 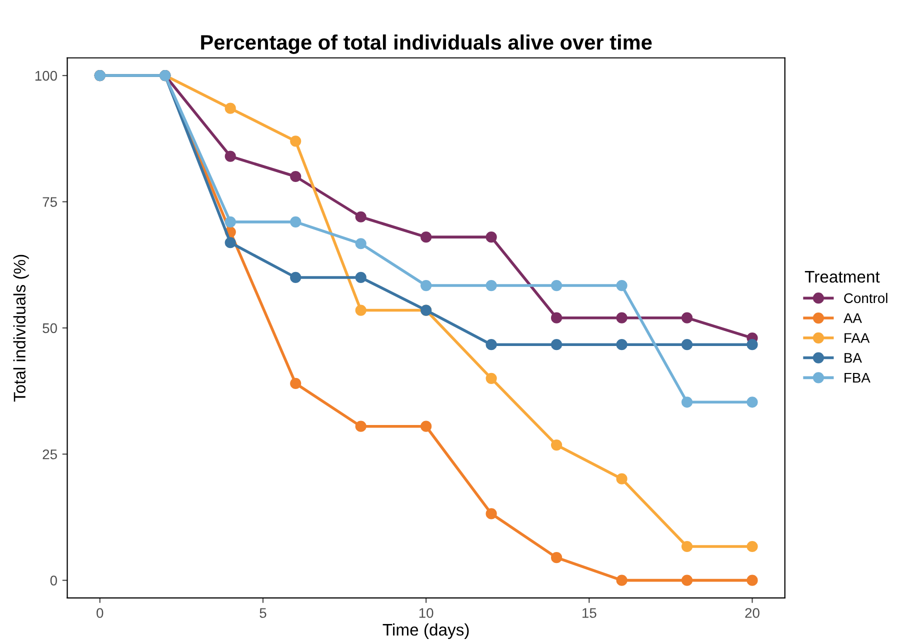 I want to click on y-tick-label: 100, so click(x=46, y=75).